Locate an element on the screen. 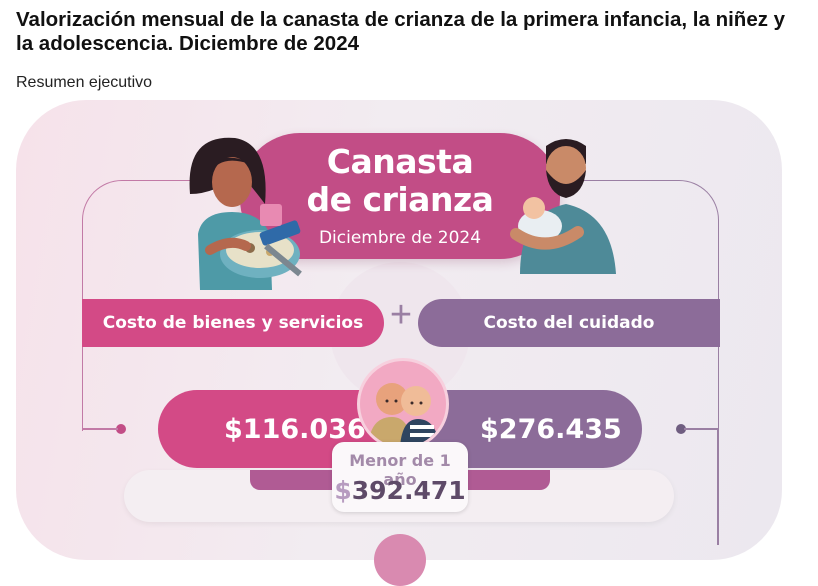 The height and width of the screenshot is (586, 818). age-total-tag is located at coordinates (400, 477).